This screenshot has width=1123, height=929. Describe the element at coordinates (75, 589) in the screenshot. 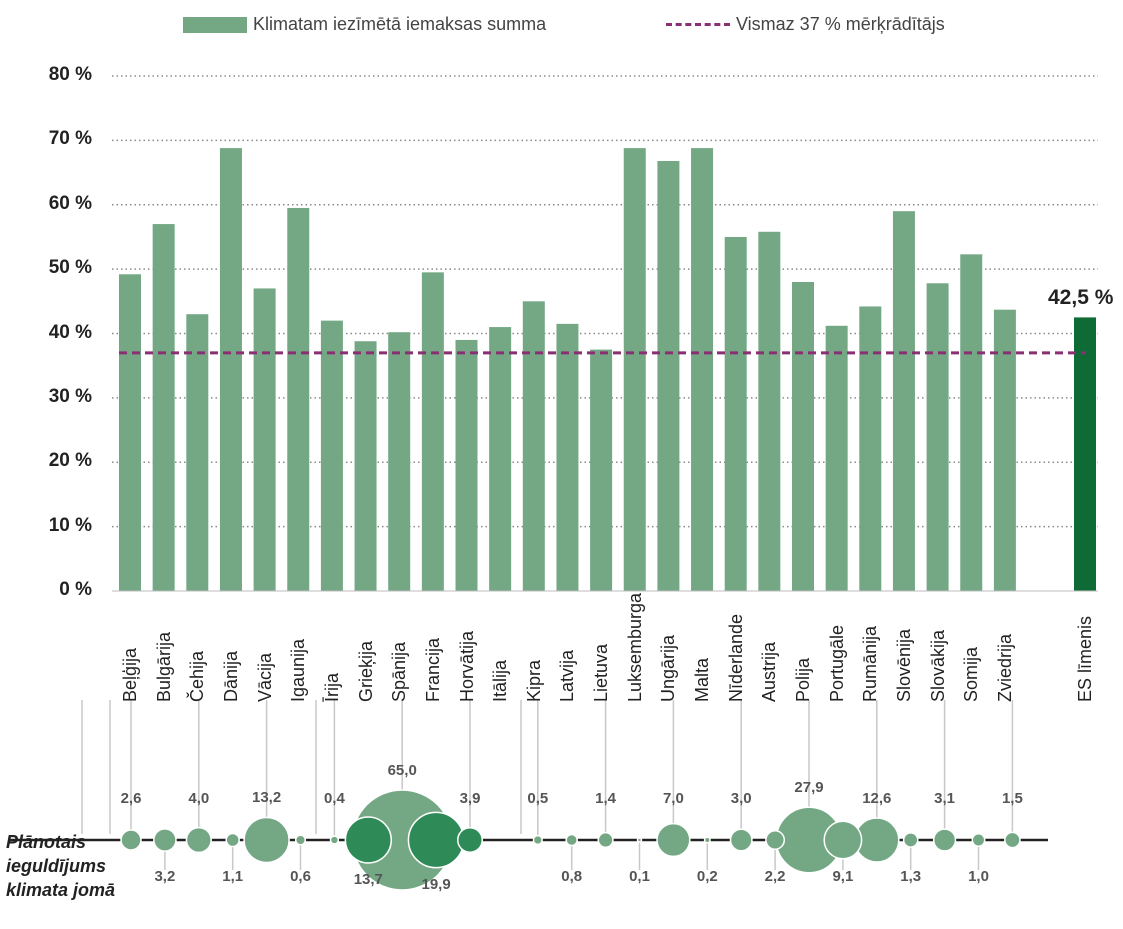

I see `y-tick-label: 0 %` at that location.